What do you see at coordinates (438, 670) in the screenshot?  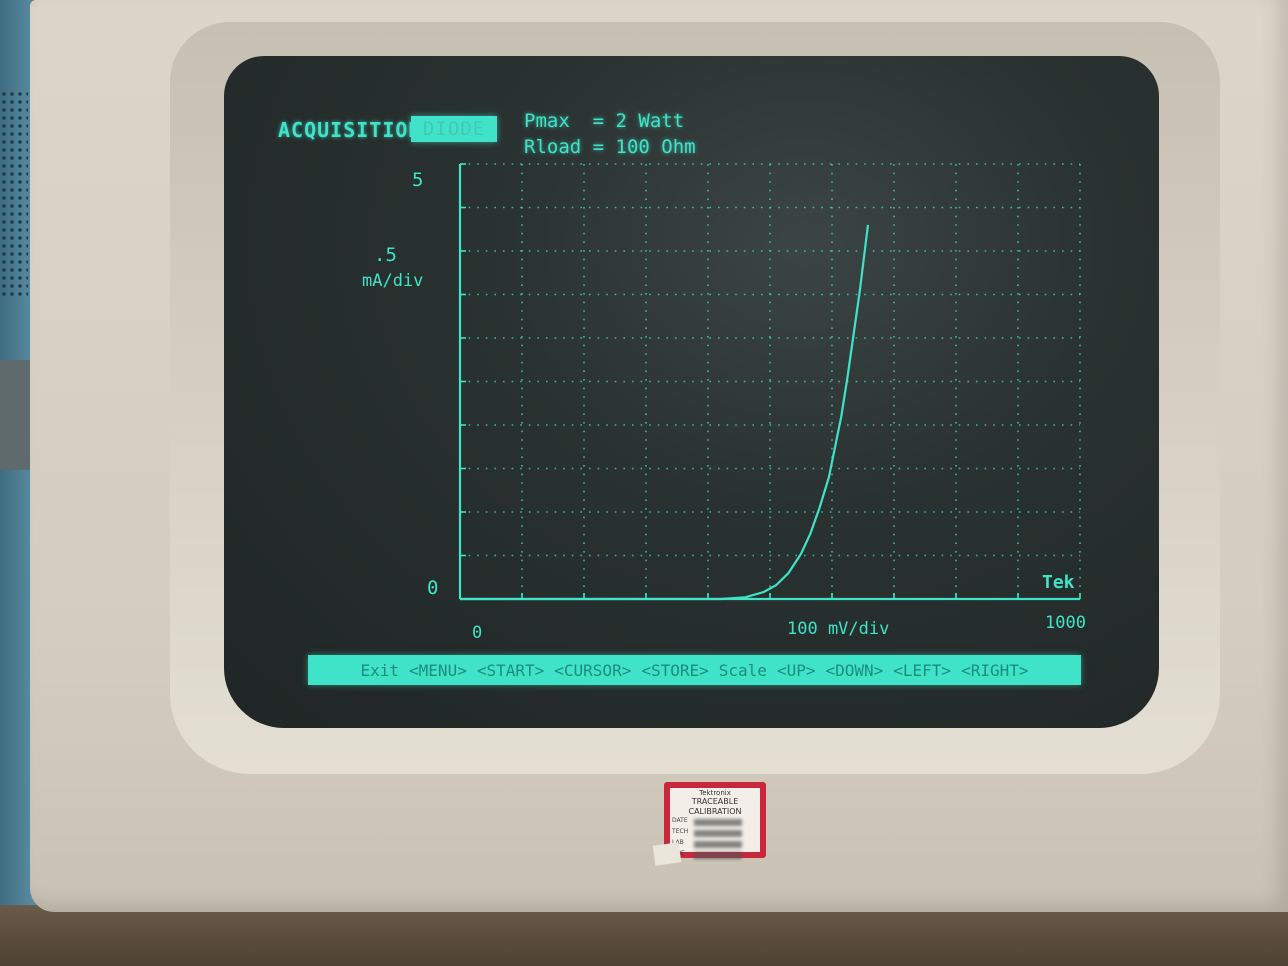 I see `menu-item-menu: <MENU>` at bounding box center [438, 670].